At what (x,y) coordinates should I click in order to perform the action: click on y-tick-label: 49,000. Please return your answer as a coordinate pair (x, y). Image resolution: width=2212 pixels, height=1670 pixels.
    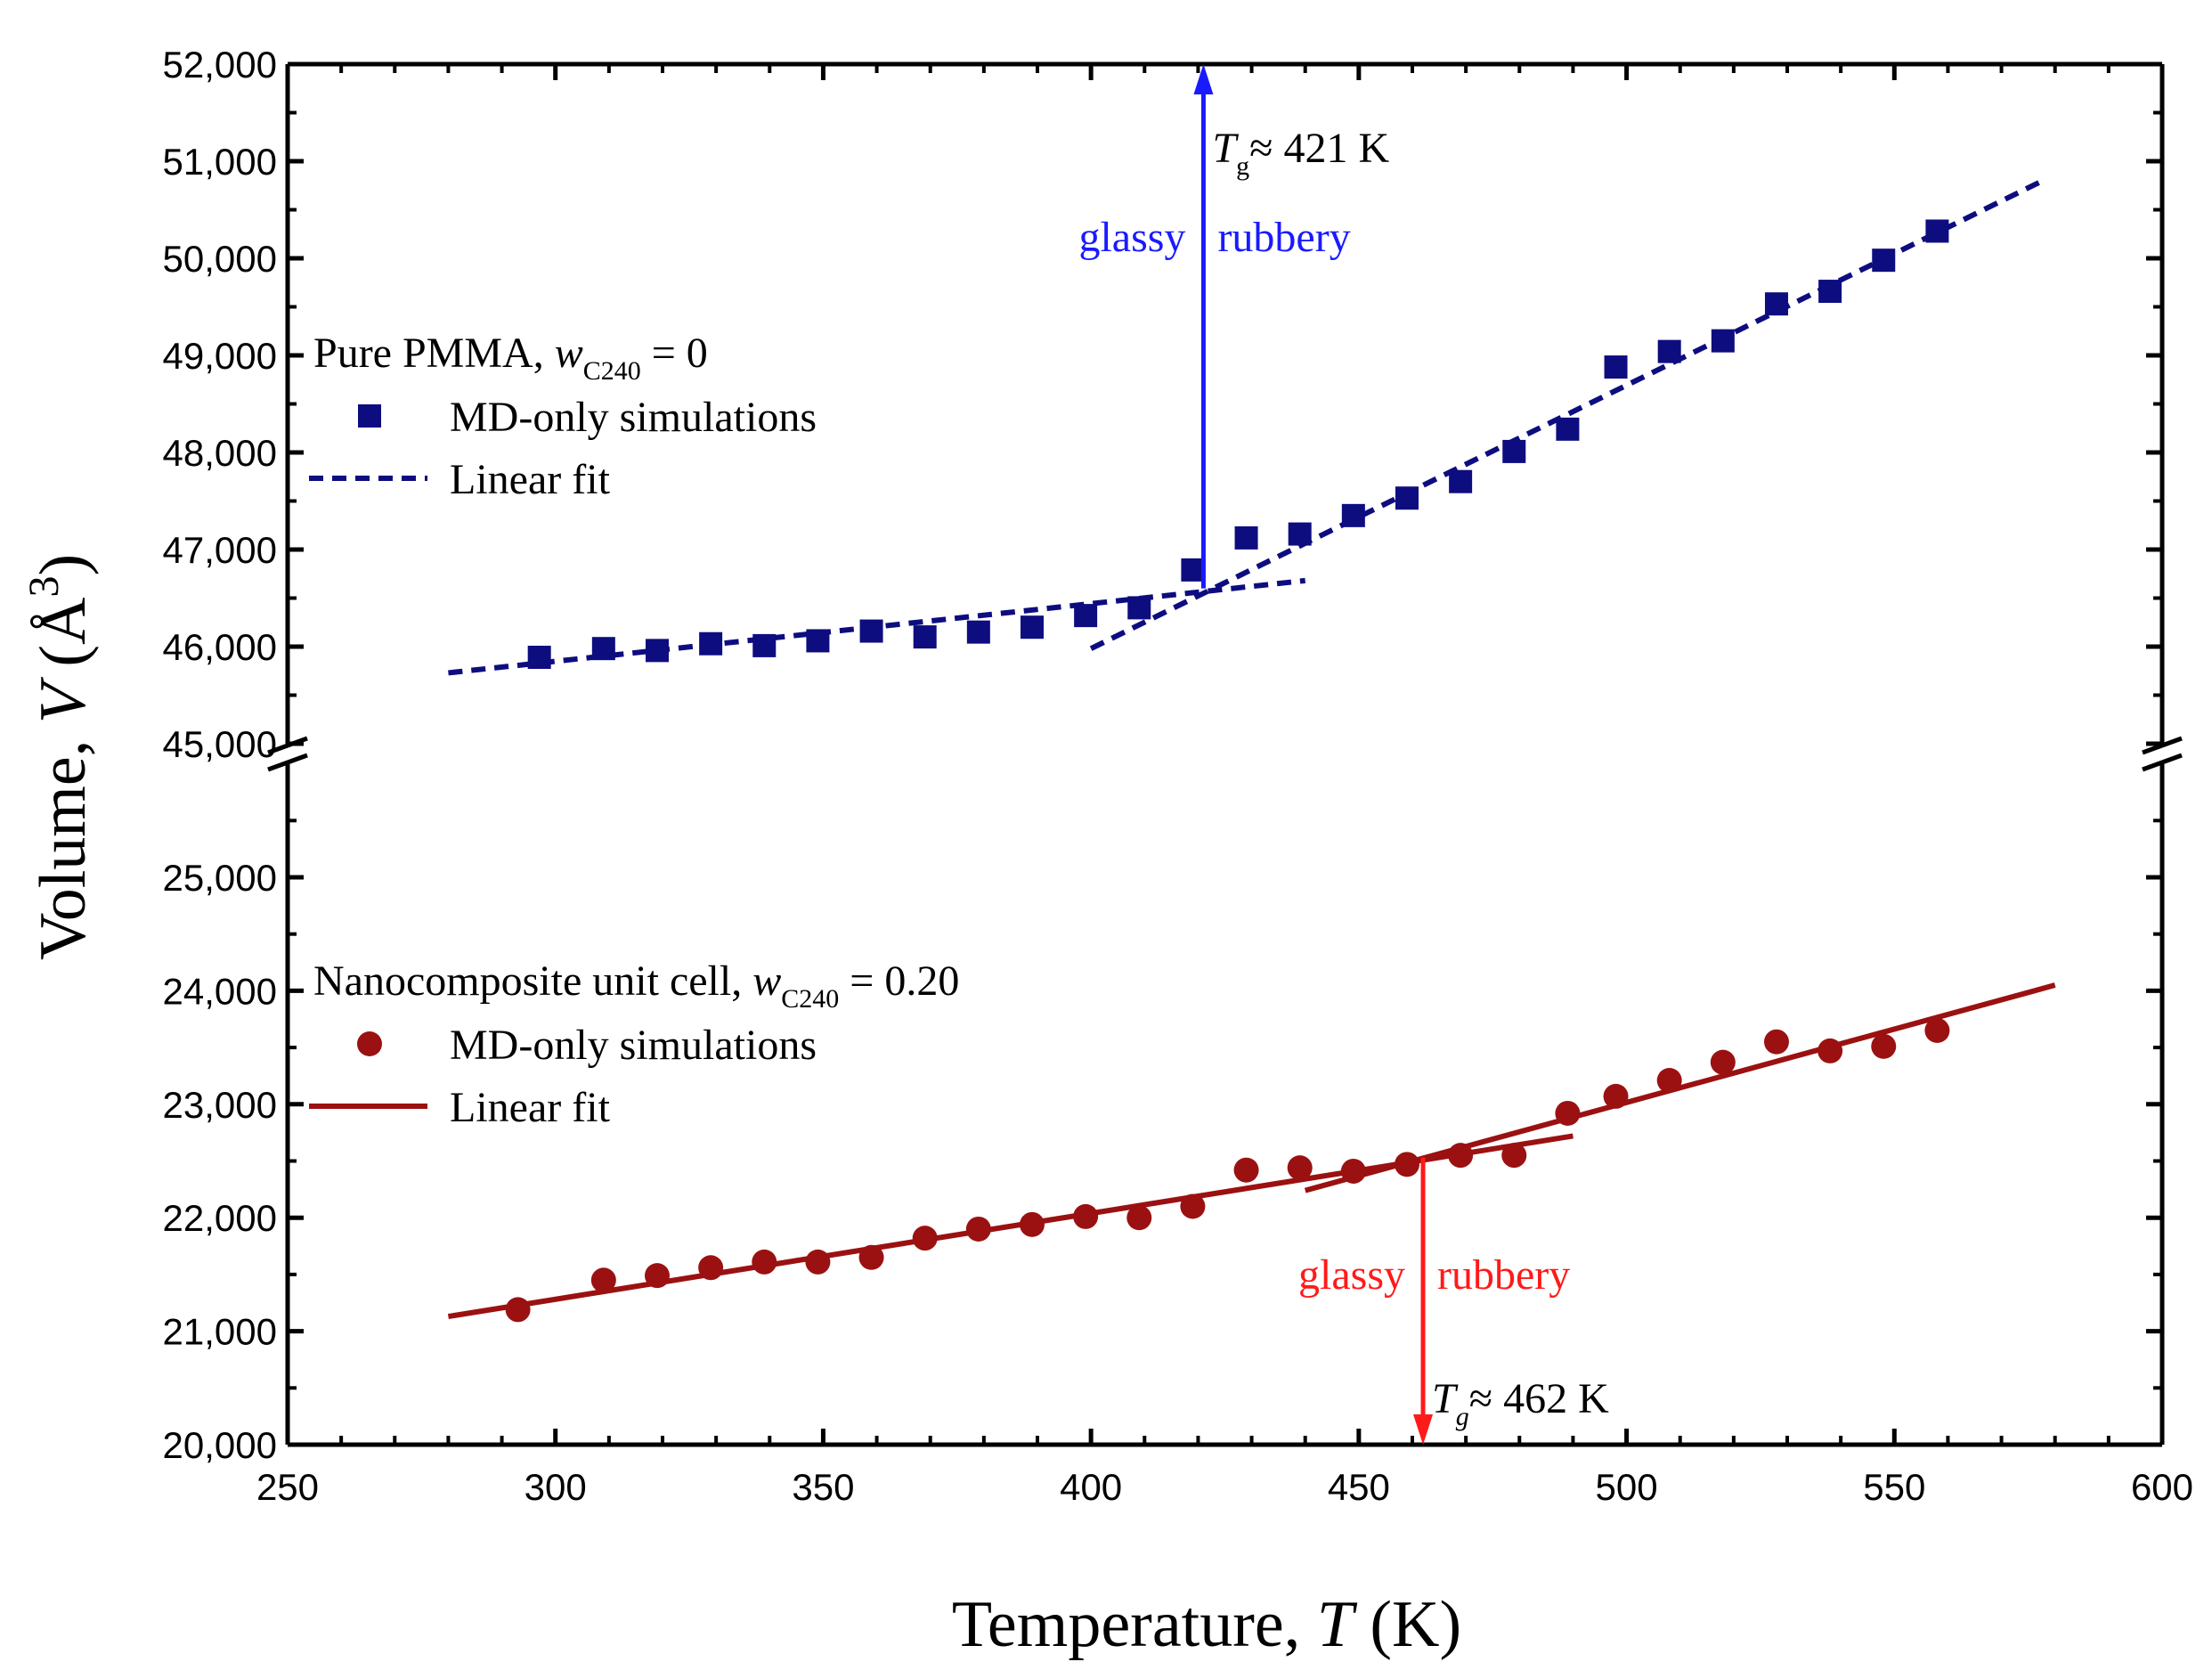
    Looking at the image, I should click on (220, 356).